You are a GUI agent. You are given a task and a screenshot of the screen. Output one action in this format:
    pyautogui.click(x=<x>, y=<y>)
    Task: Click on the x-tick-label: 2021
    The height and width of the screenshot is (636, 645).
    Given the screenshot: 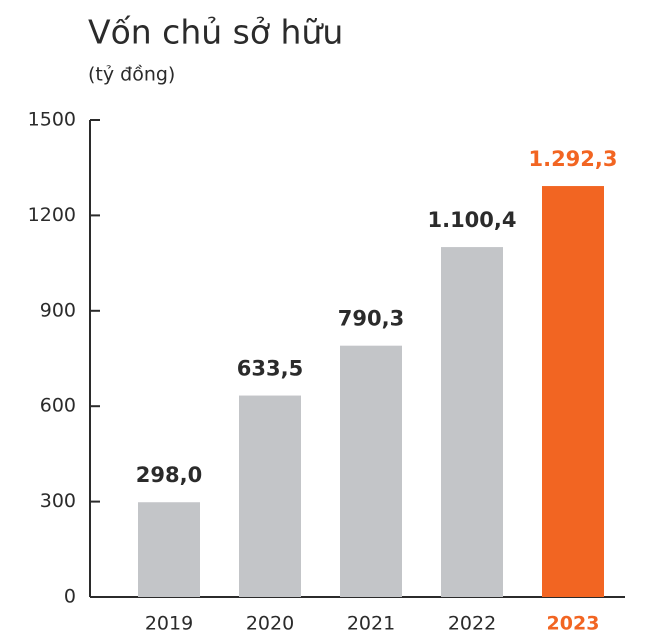 What is the action you would take?
    pyautogui.click(x=371, y=624)
    